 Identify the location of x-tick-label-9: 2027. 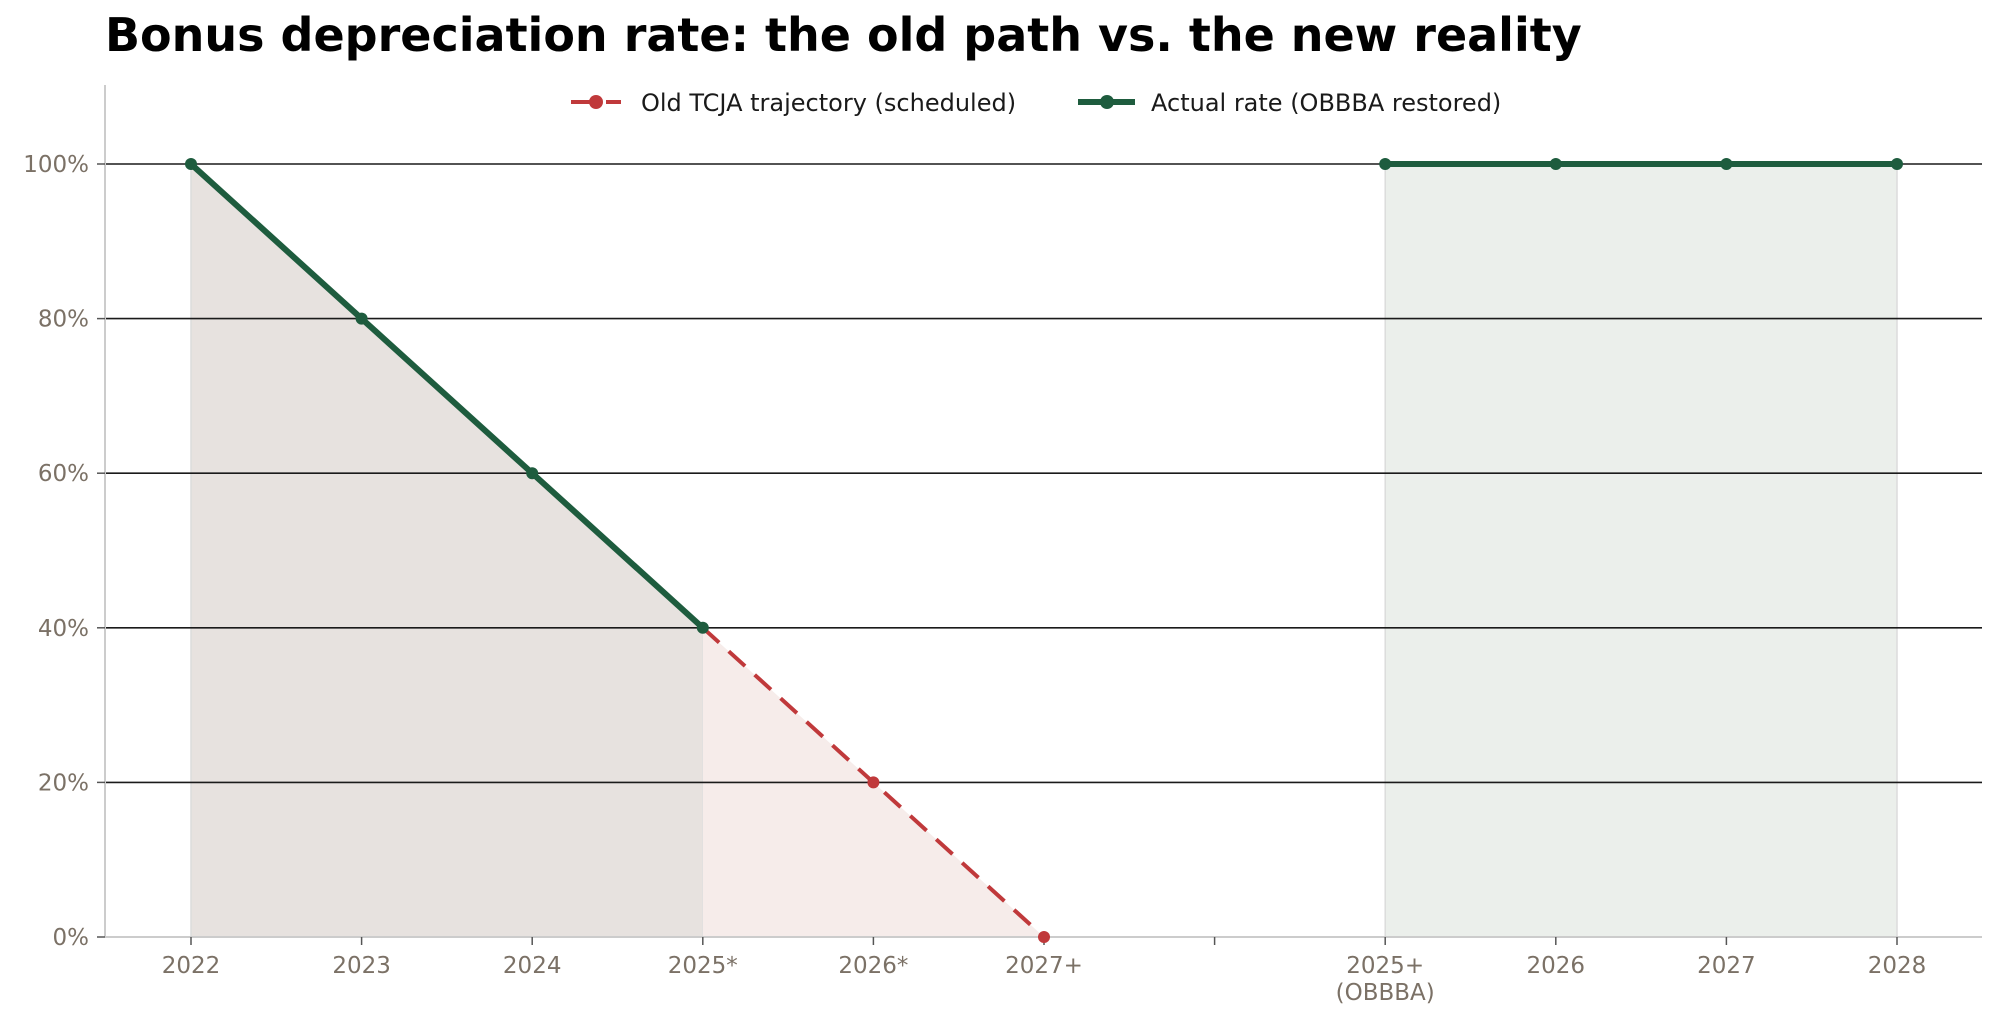
(1726, 966).